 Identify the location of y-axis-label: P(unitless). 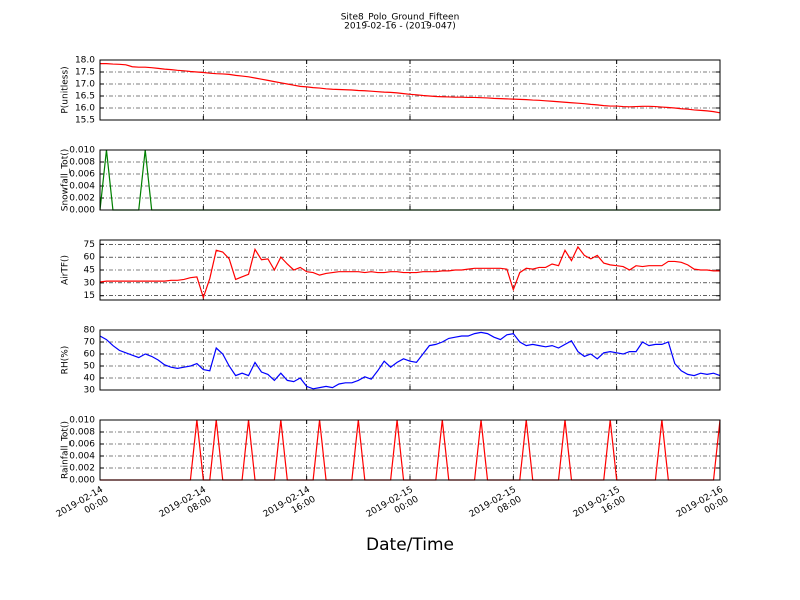
(66, 89).